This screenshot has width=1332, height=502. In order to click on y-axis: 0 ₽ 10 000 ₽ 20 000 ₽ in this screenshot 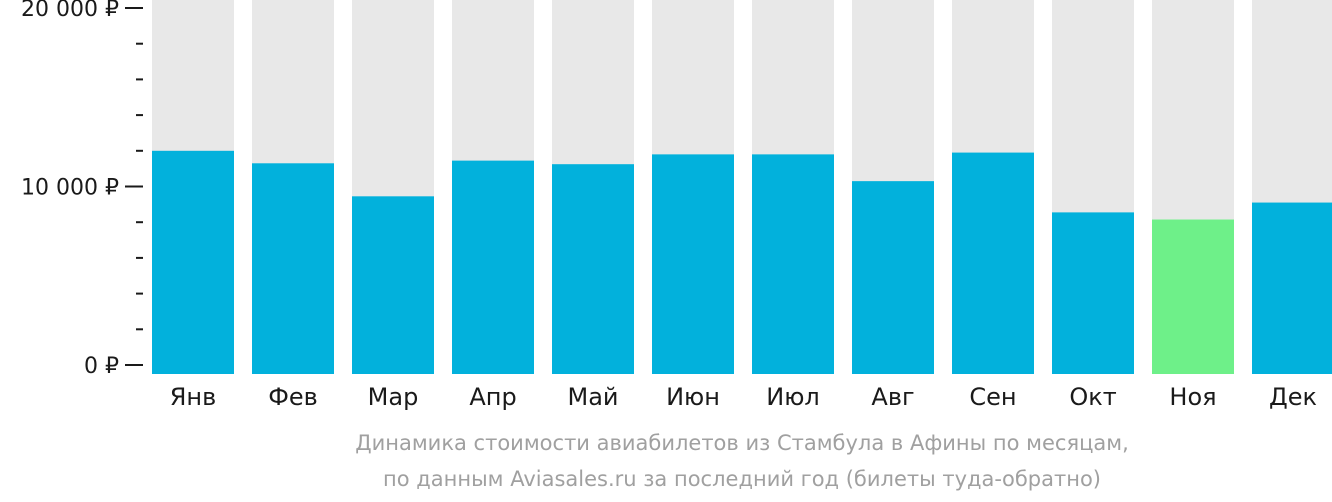, I will do `click(82, 189)`.